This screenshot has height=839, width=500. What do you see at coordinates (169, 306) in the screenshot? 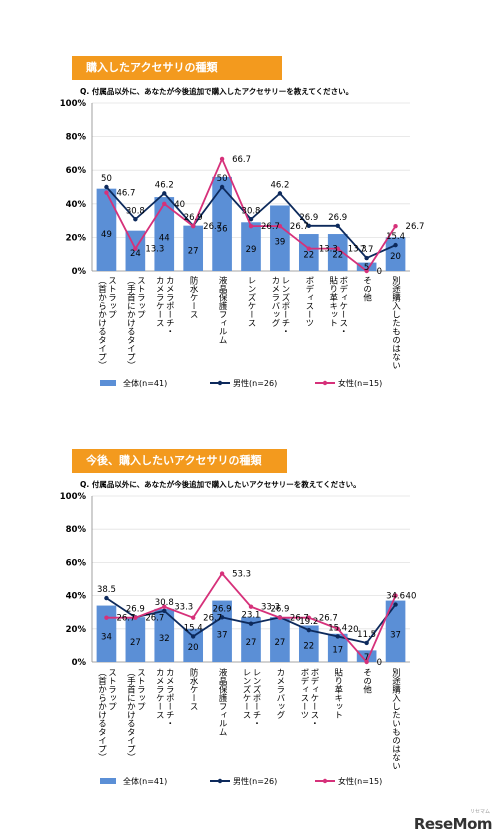
I see `category-label-text: カメラポーチ・` at bounding box center [169, 306].